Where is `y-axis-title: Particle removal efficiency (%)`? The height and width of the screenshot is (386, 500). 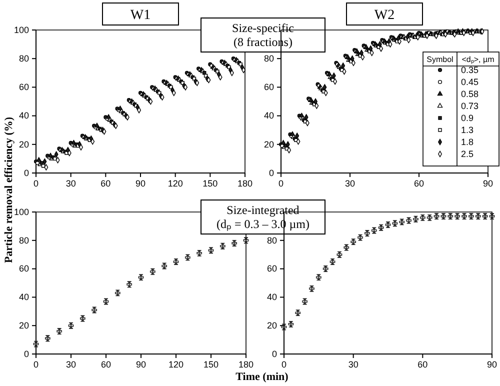
y-axis-title: Particle removal efficiency (%) is located at coordinates (9, 190).